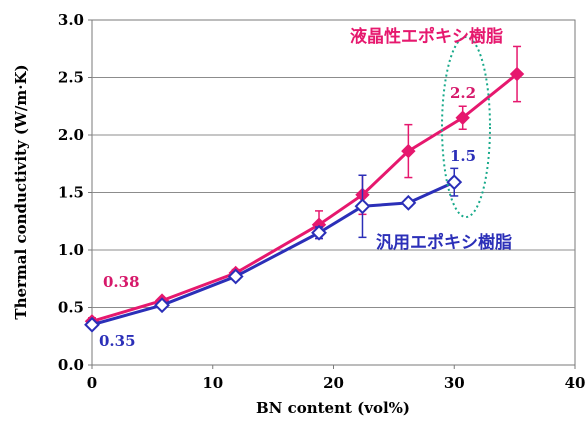 Image resolution: width=587 pixels, height=425 pixels. I want to click on series-label-lcp-epoxy: 液晶性エポキシ樹脂, so click(426, 36).